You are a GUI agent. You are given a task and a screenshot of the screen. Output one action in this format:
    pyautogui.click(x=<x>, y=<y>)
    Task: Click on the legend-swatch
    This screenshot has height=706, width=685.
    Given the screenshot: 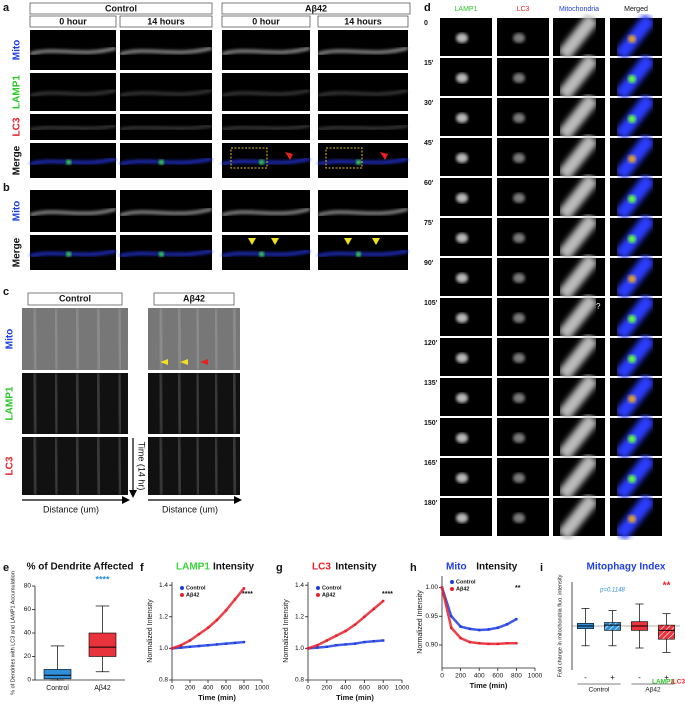 What is the action you would take?
    pyautogui.click(x=452, y=582)
    